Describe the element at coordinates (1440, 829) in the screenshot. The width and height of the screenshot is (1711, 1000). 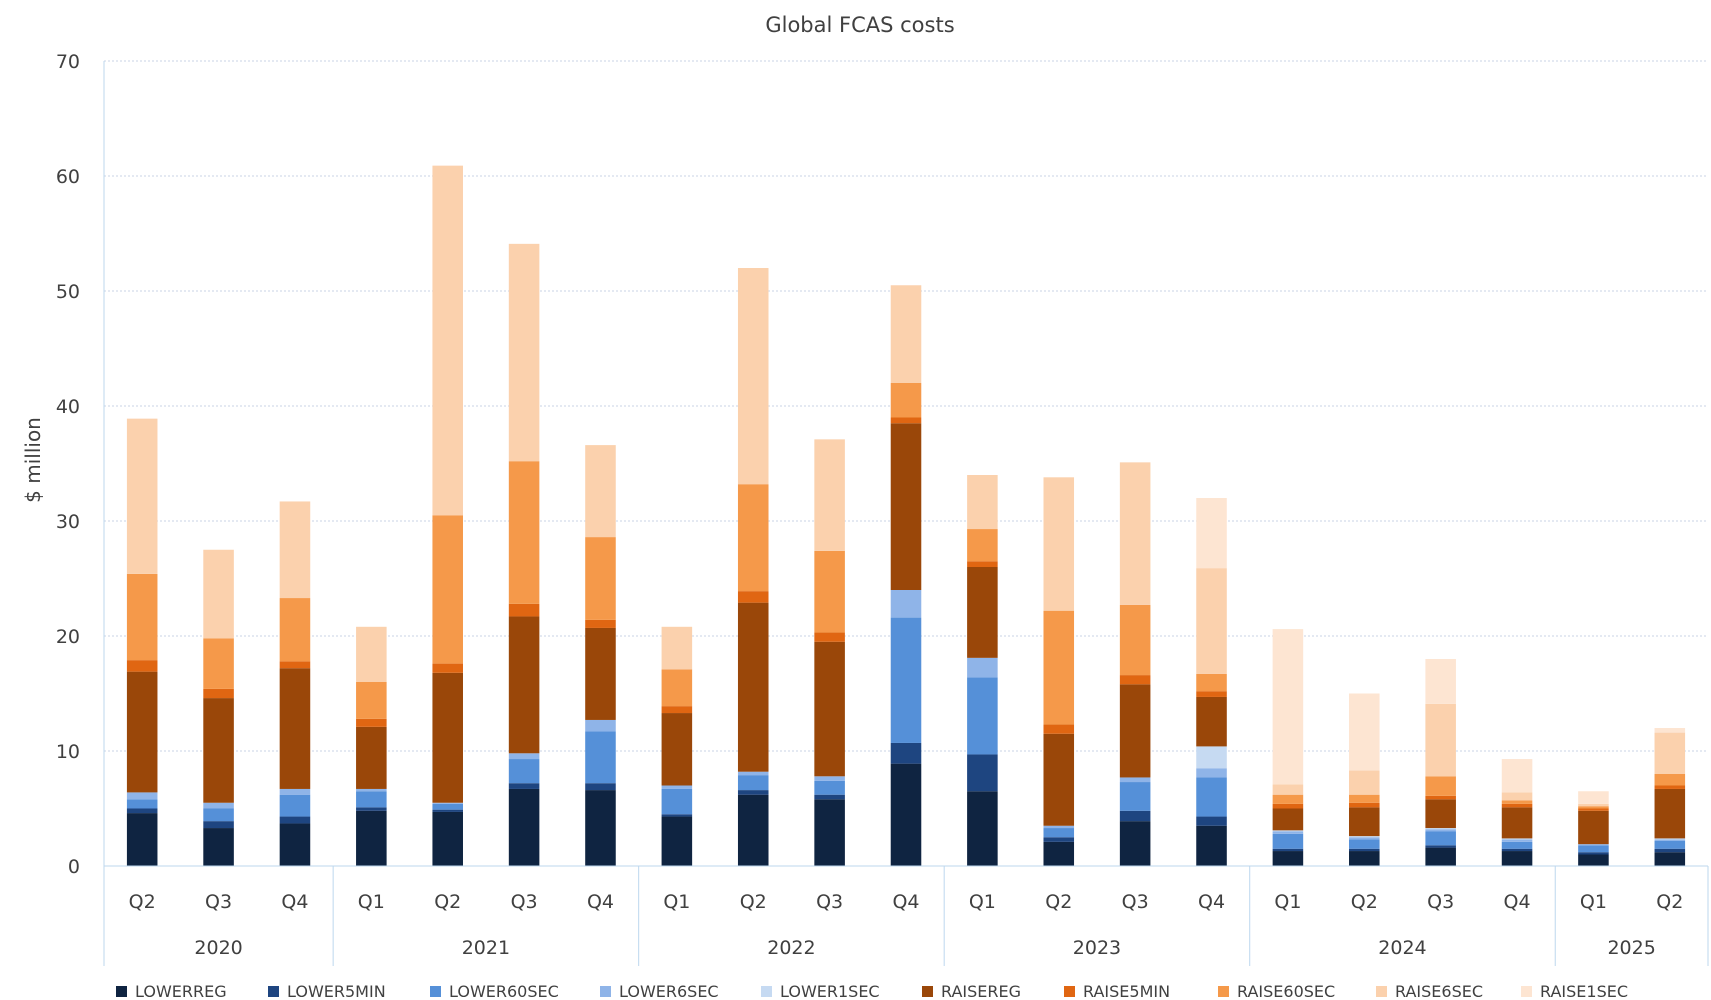
I see `bar-segment-lower1sec` at that location.